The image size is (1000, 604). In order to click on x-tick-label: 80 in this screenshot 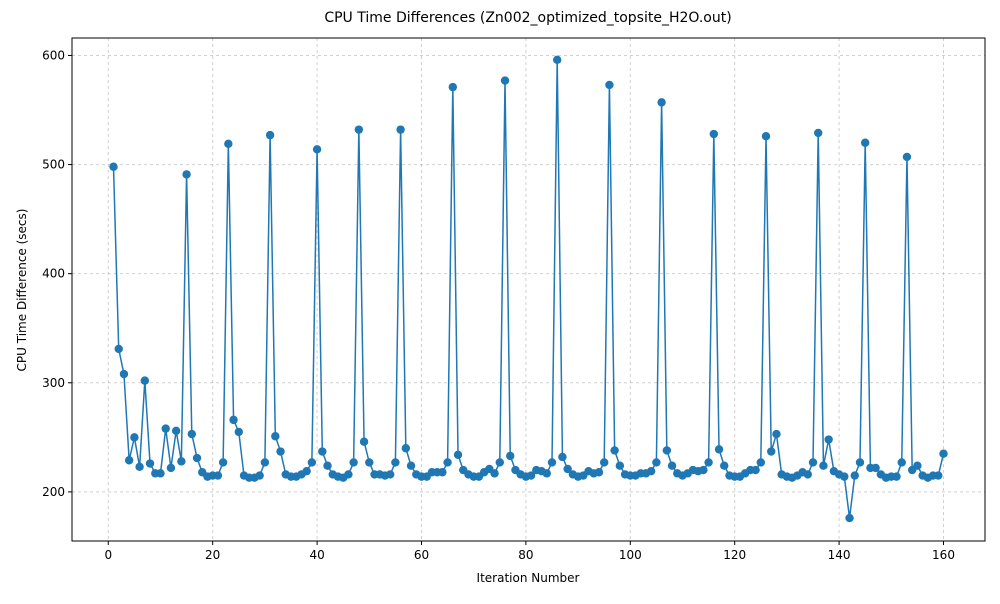, I will do `click(525, 555)`.